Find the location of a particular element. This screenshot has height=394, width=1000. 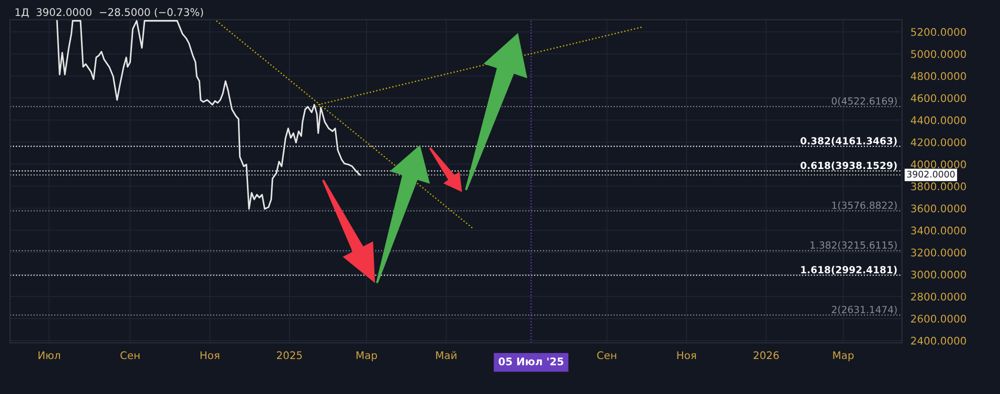

ref-line-label: 2(2631.1474) is located at coordinates (864, 310).